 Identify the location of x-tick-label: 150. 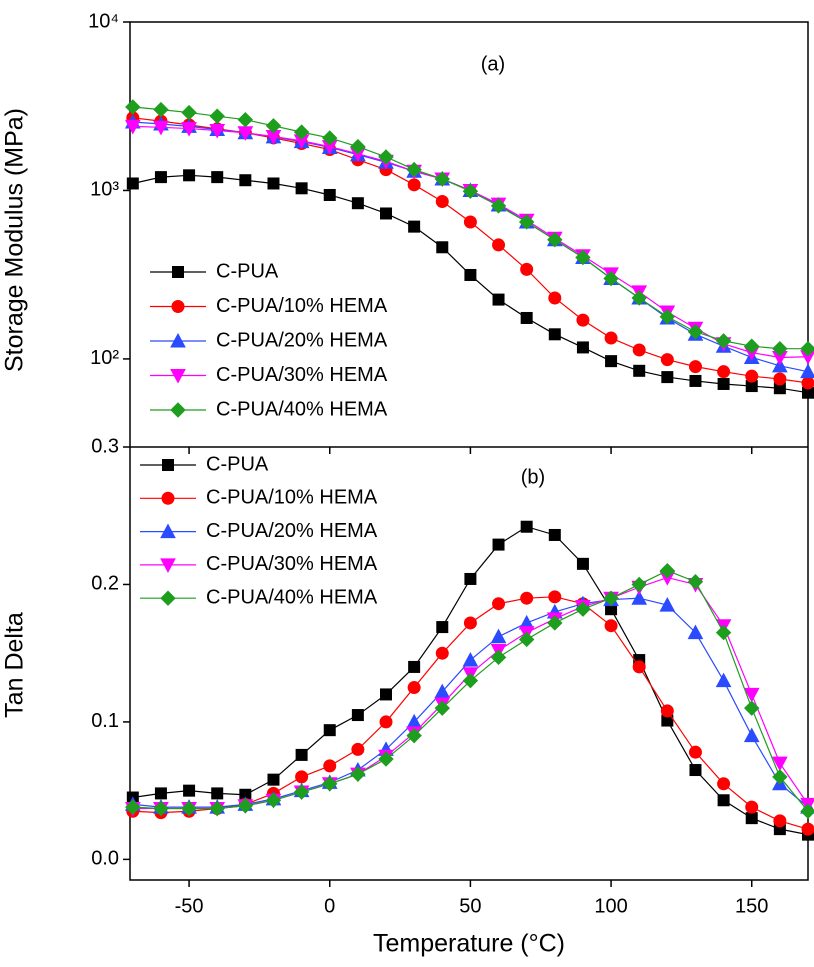
(751, 906).